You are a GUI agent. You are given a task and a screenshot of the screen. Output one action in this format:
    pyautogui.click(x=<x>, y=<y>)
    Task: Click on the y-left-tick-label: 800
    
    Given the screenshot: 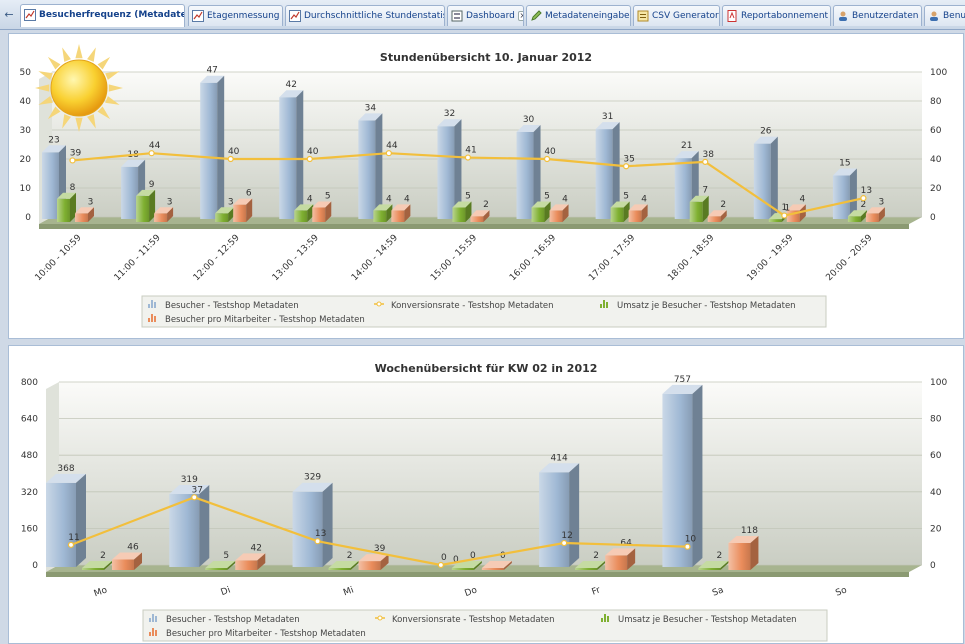 What is the action you would take?
    pyautogui.click(x=29, y=383)
    